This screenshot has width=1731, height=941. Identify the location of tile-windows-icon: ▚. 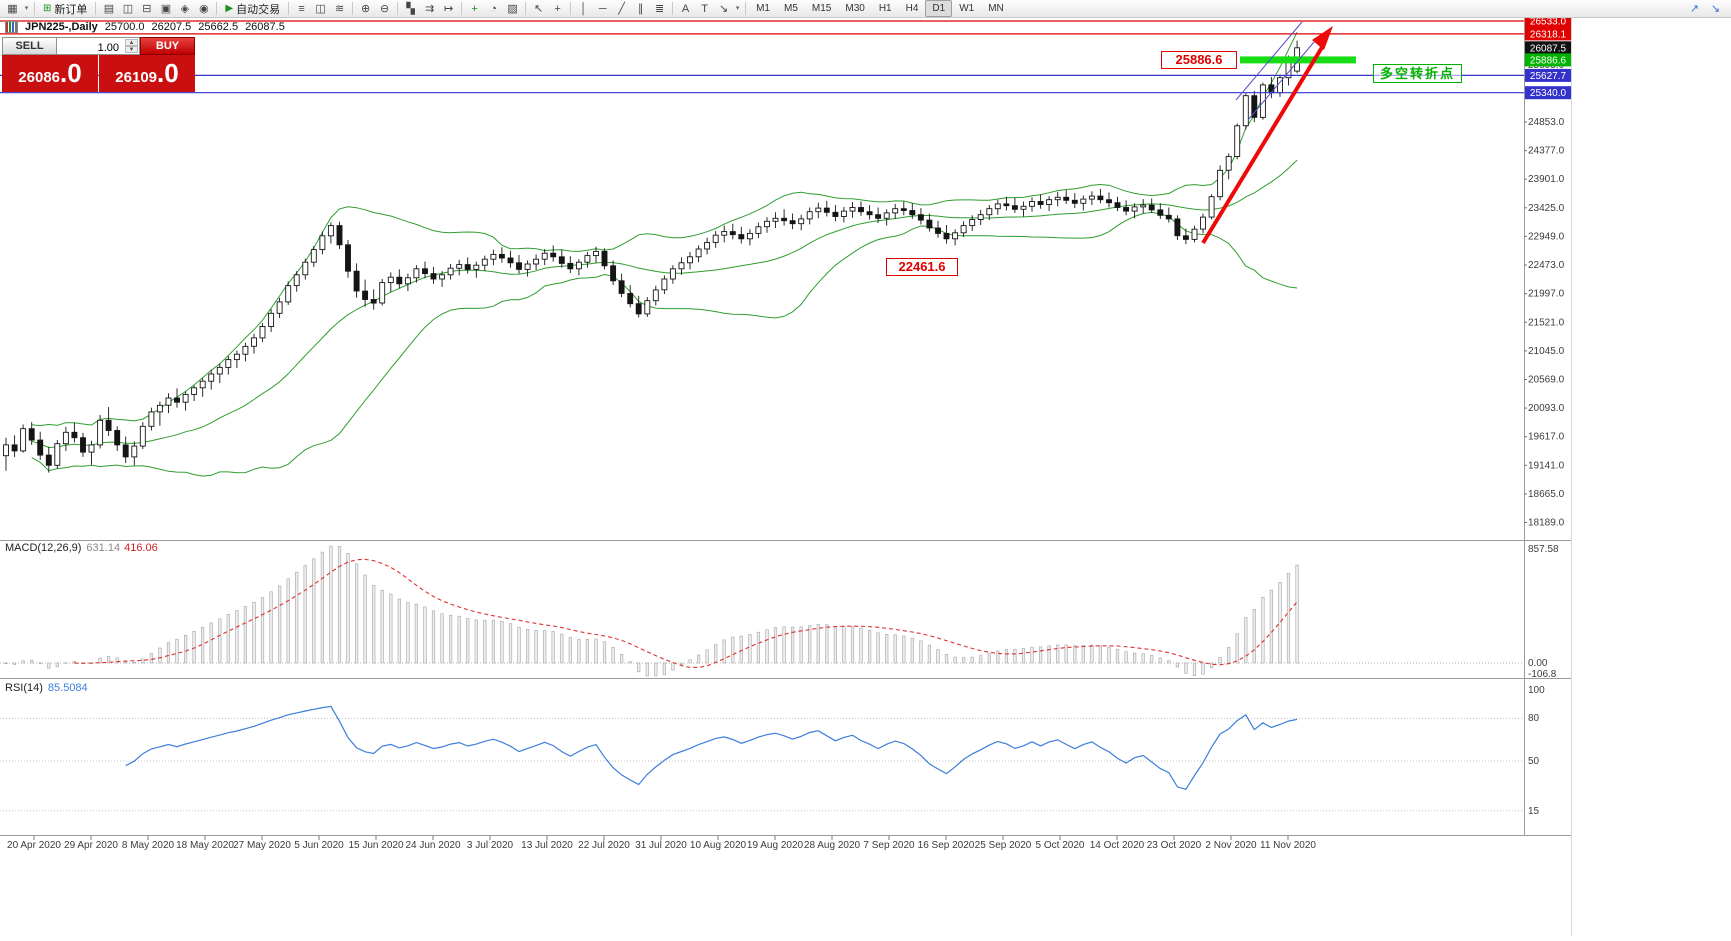
(410, 8).